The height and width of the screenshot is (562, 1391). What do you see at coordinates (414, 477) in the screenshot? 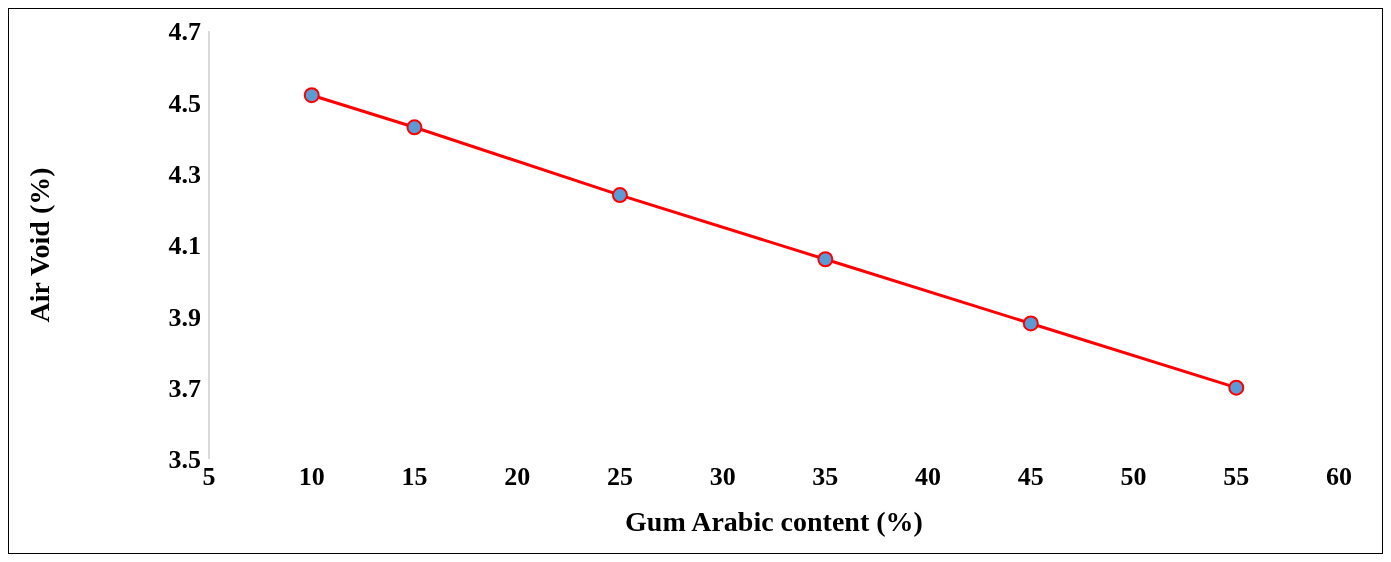
I see `x-tick-label: 15` at bounding box center [414, 477].